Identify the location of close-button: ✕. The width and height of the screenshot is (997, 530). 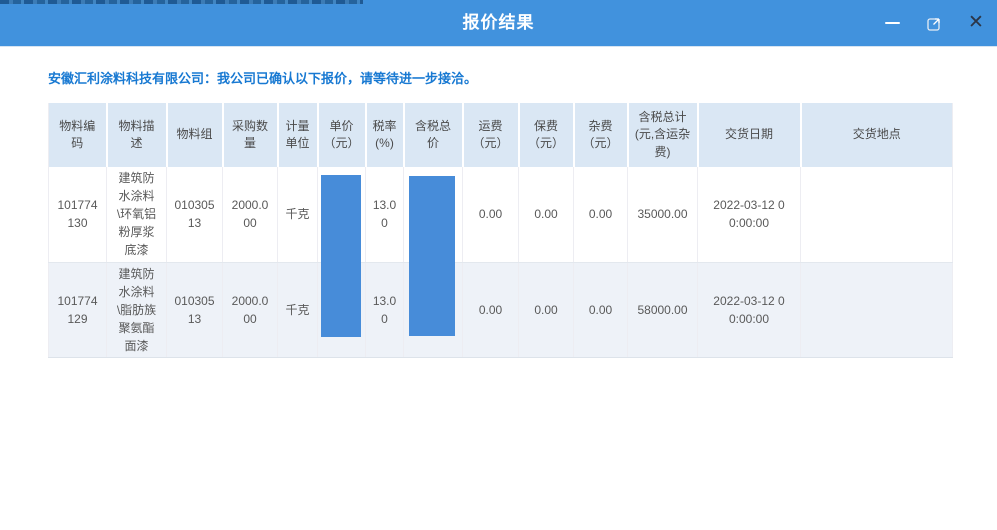
(976, 22).